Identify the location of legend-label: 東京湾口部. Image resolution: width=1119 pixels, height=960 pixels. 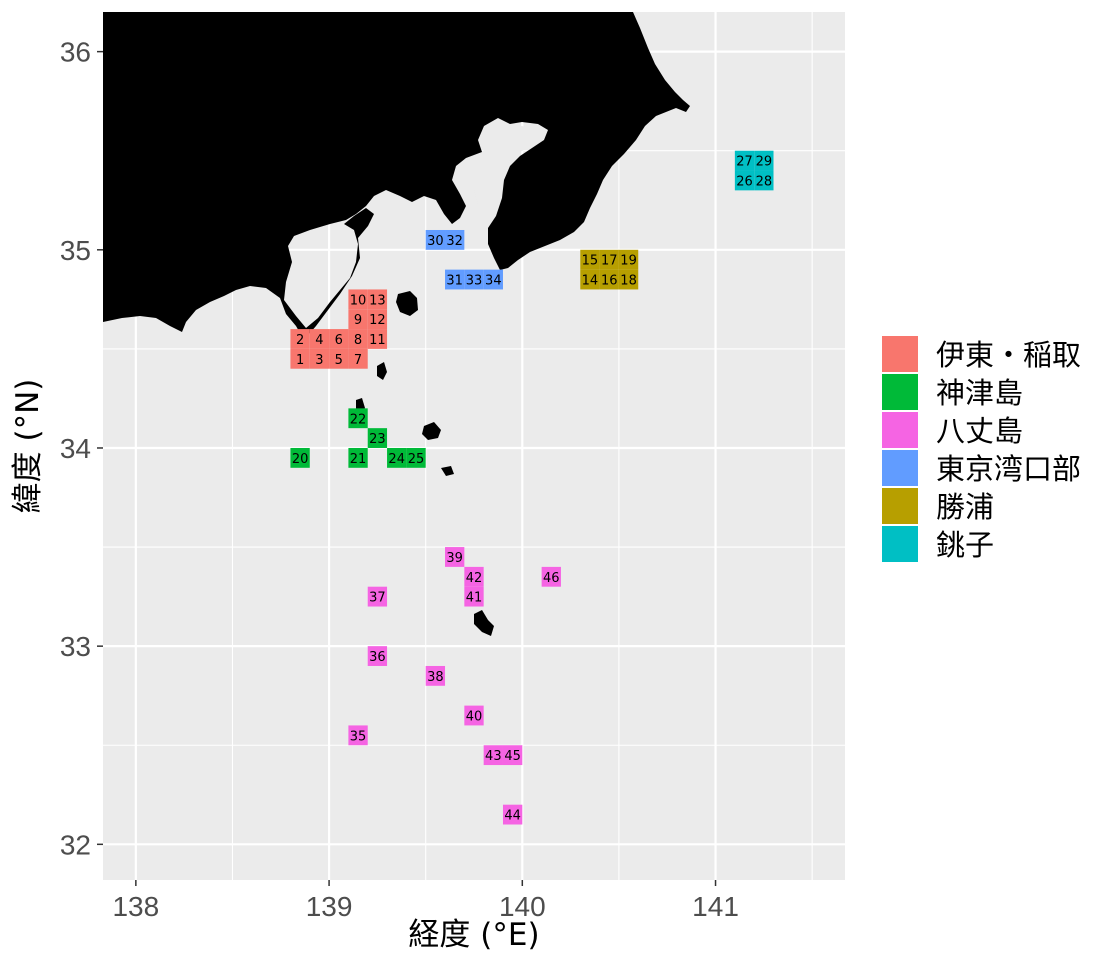
(1008, 469).